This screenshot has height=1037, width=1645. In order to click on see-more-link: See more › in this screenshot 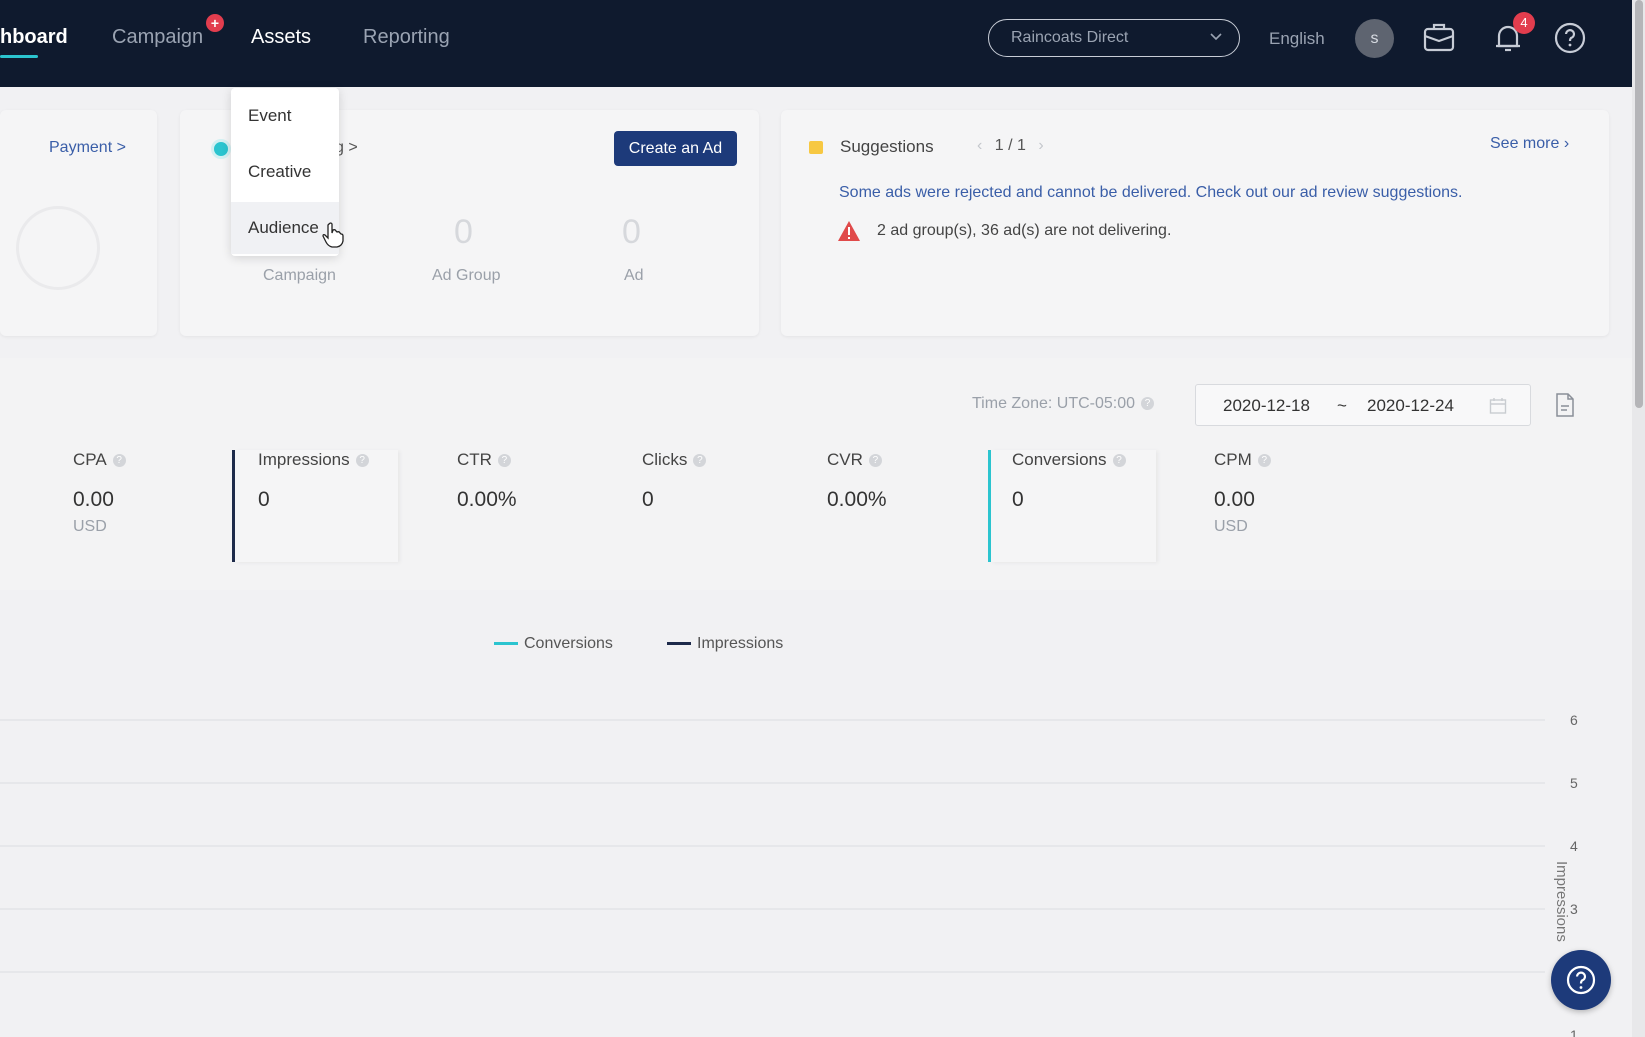, I will do `click(1530, 143)`.